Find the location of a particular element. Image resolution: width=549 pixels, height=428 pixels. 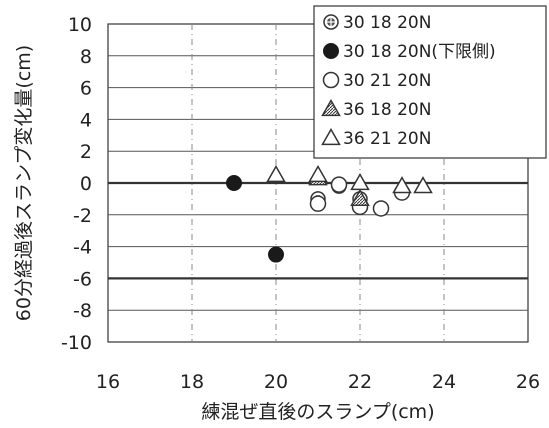

y-tick-label: -10 is located at coordinates (76, 343).